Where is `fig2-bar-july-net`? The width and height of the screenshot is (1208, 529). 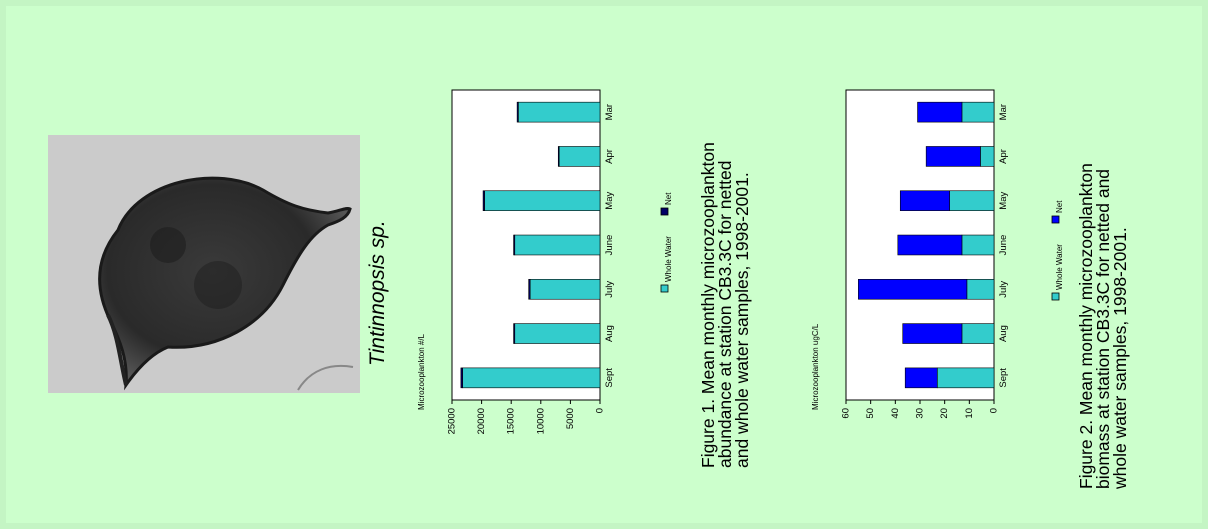
fig2-bar-july-net is located at coordinates (913, 289).